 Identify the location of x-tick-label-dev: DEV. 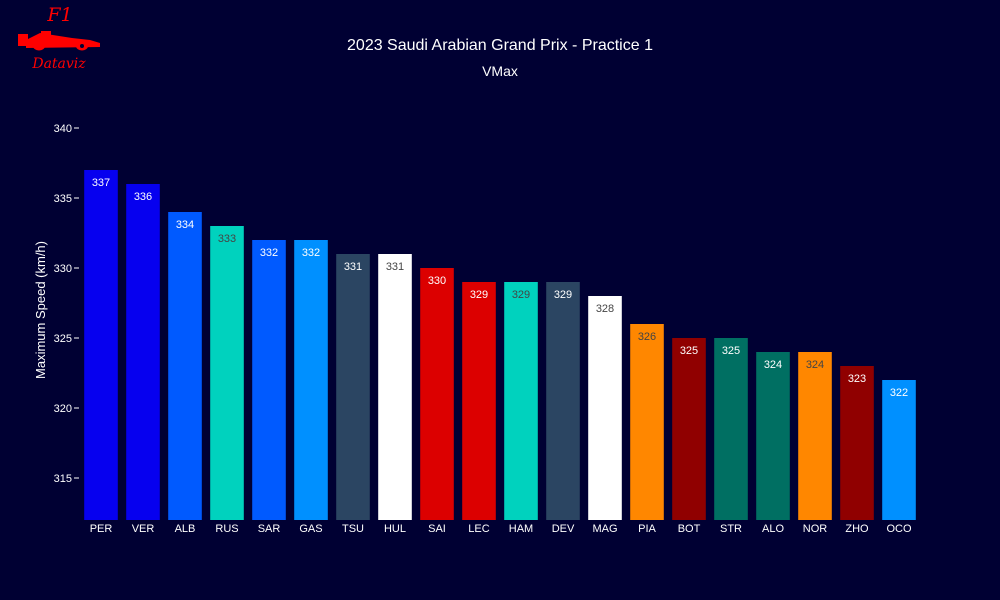
(563, 529).